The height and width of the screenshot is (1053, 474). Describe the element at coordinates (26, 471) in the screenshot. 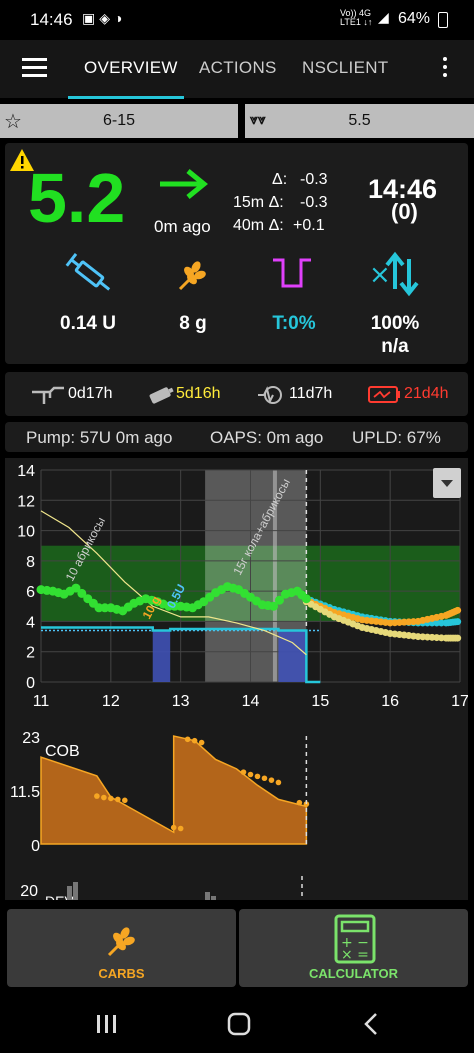

I see `y-tick-label: 14` at that location.